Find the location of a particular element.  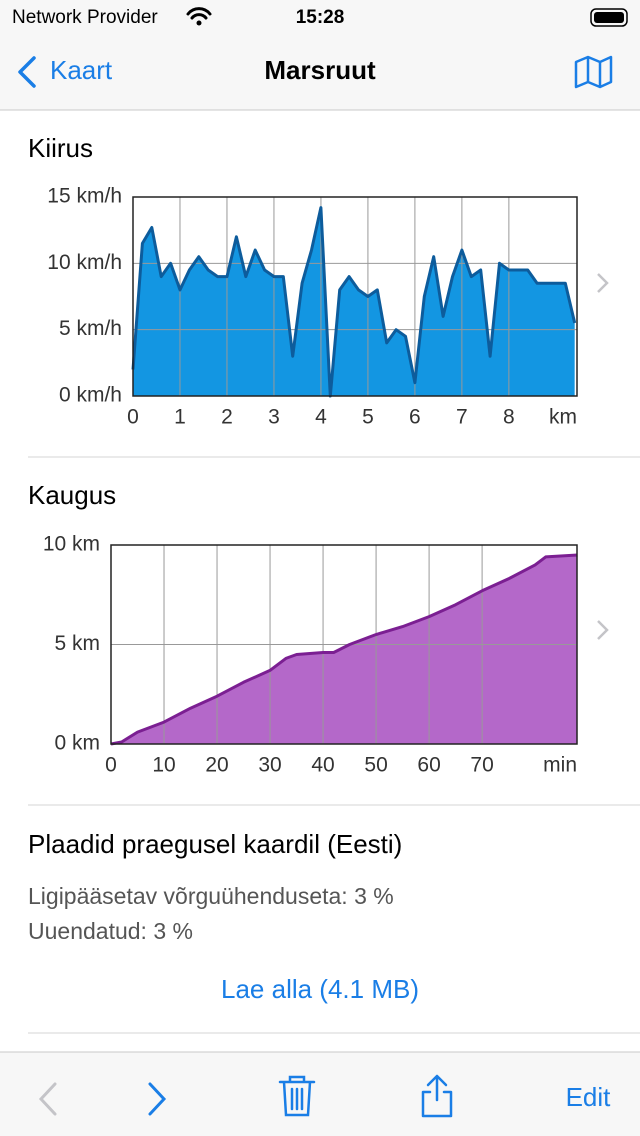

back-button: Kaart is located at coordinates (81, 70).